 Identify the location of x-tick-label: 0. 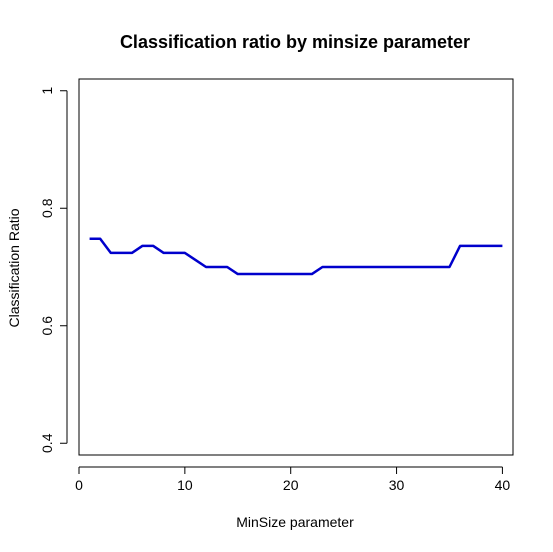
(79, 485).